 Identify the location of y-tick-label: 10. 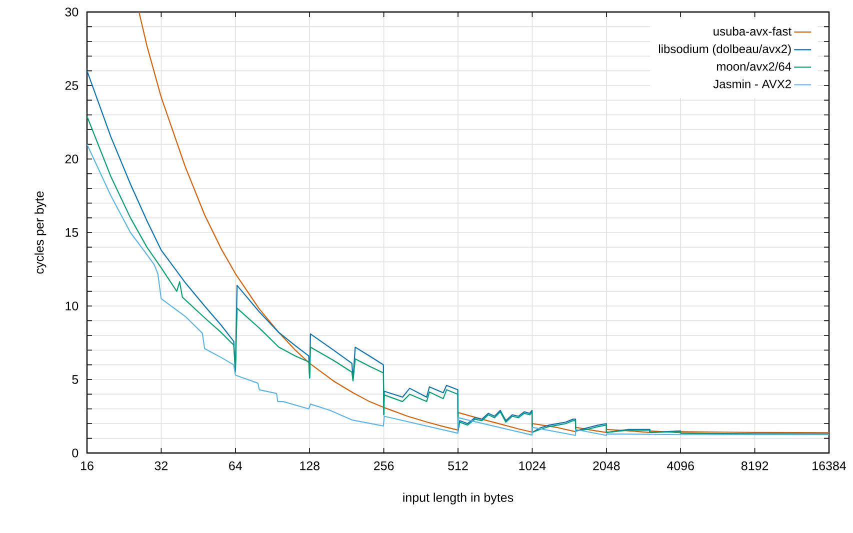
(72, 306).